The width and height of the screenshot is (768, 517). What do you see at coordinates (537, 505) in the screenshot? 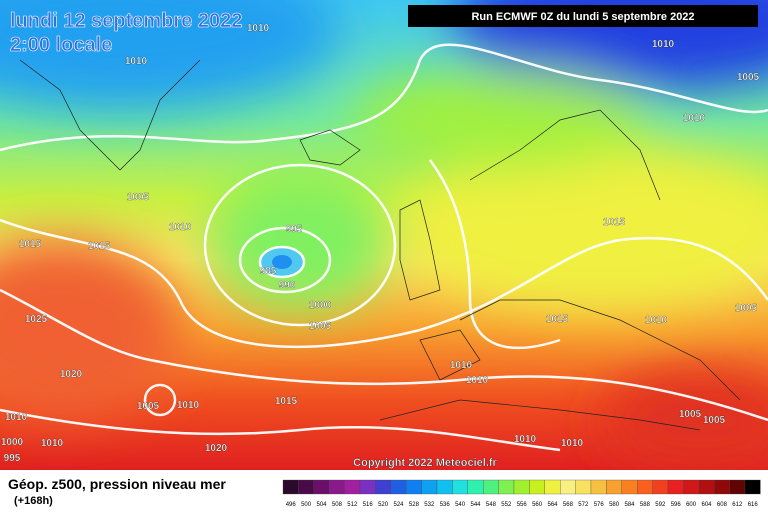
I see `legend-value: 560` at bounding box center [537, 505].